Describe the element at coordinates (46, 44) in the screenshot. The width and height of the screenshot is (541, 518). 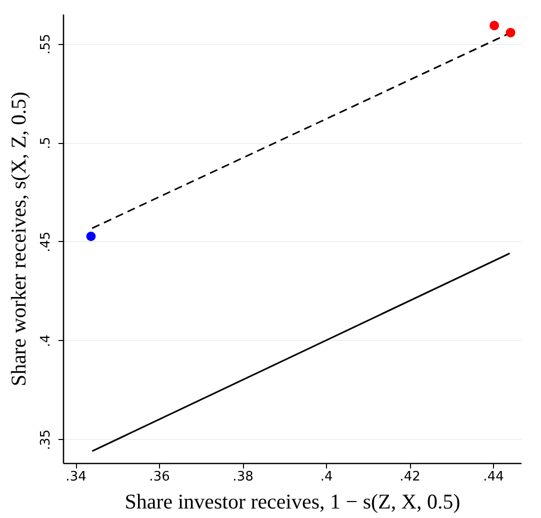
I see `y-tick-label: .55` at that location.